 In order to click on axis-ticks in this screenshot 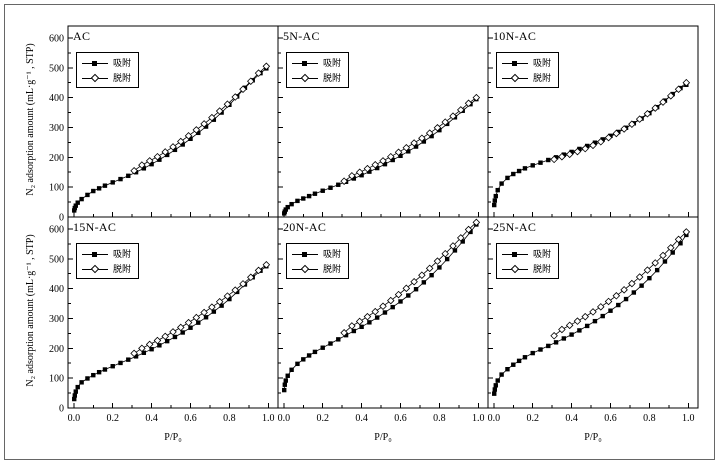, I will do `click(588, 318)`.